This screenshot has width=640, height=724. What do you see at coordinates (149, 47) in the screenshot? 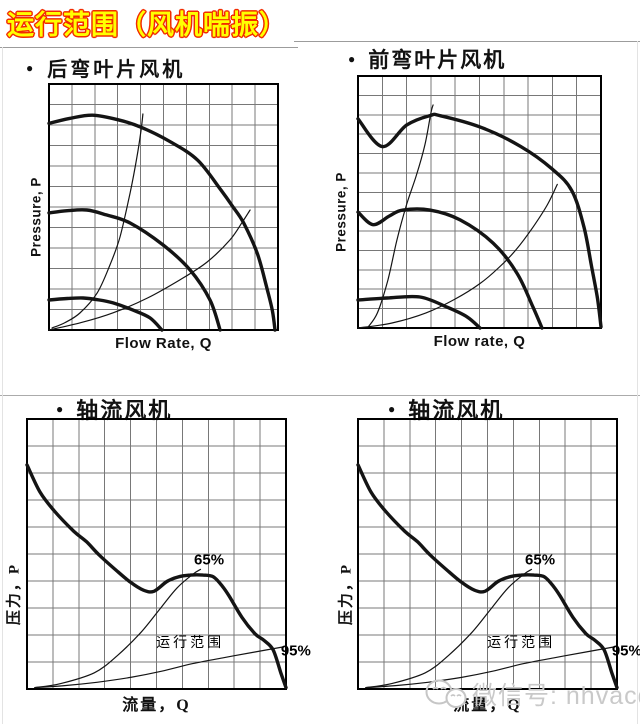
I see `title-divider-left` at bounding box center [149, 47].